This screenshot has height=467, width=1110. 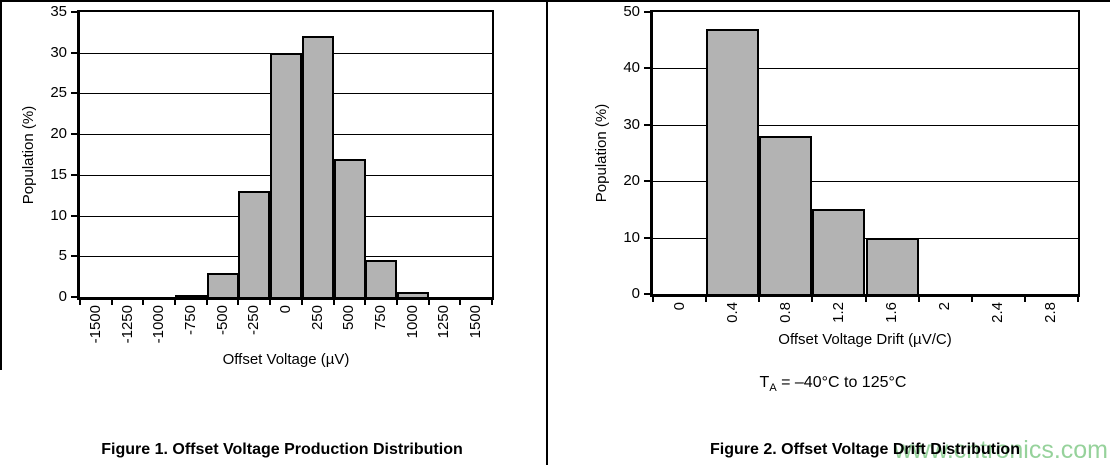 I want to click on x-tick-label: 1.6, so click(x=891, y=312).